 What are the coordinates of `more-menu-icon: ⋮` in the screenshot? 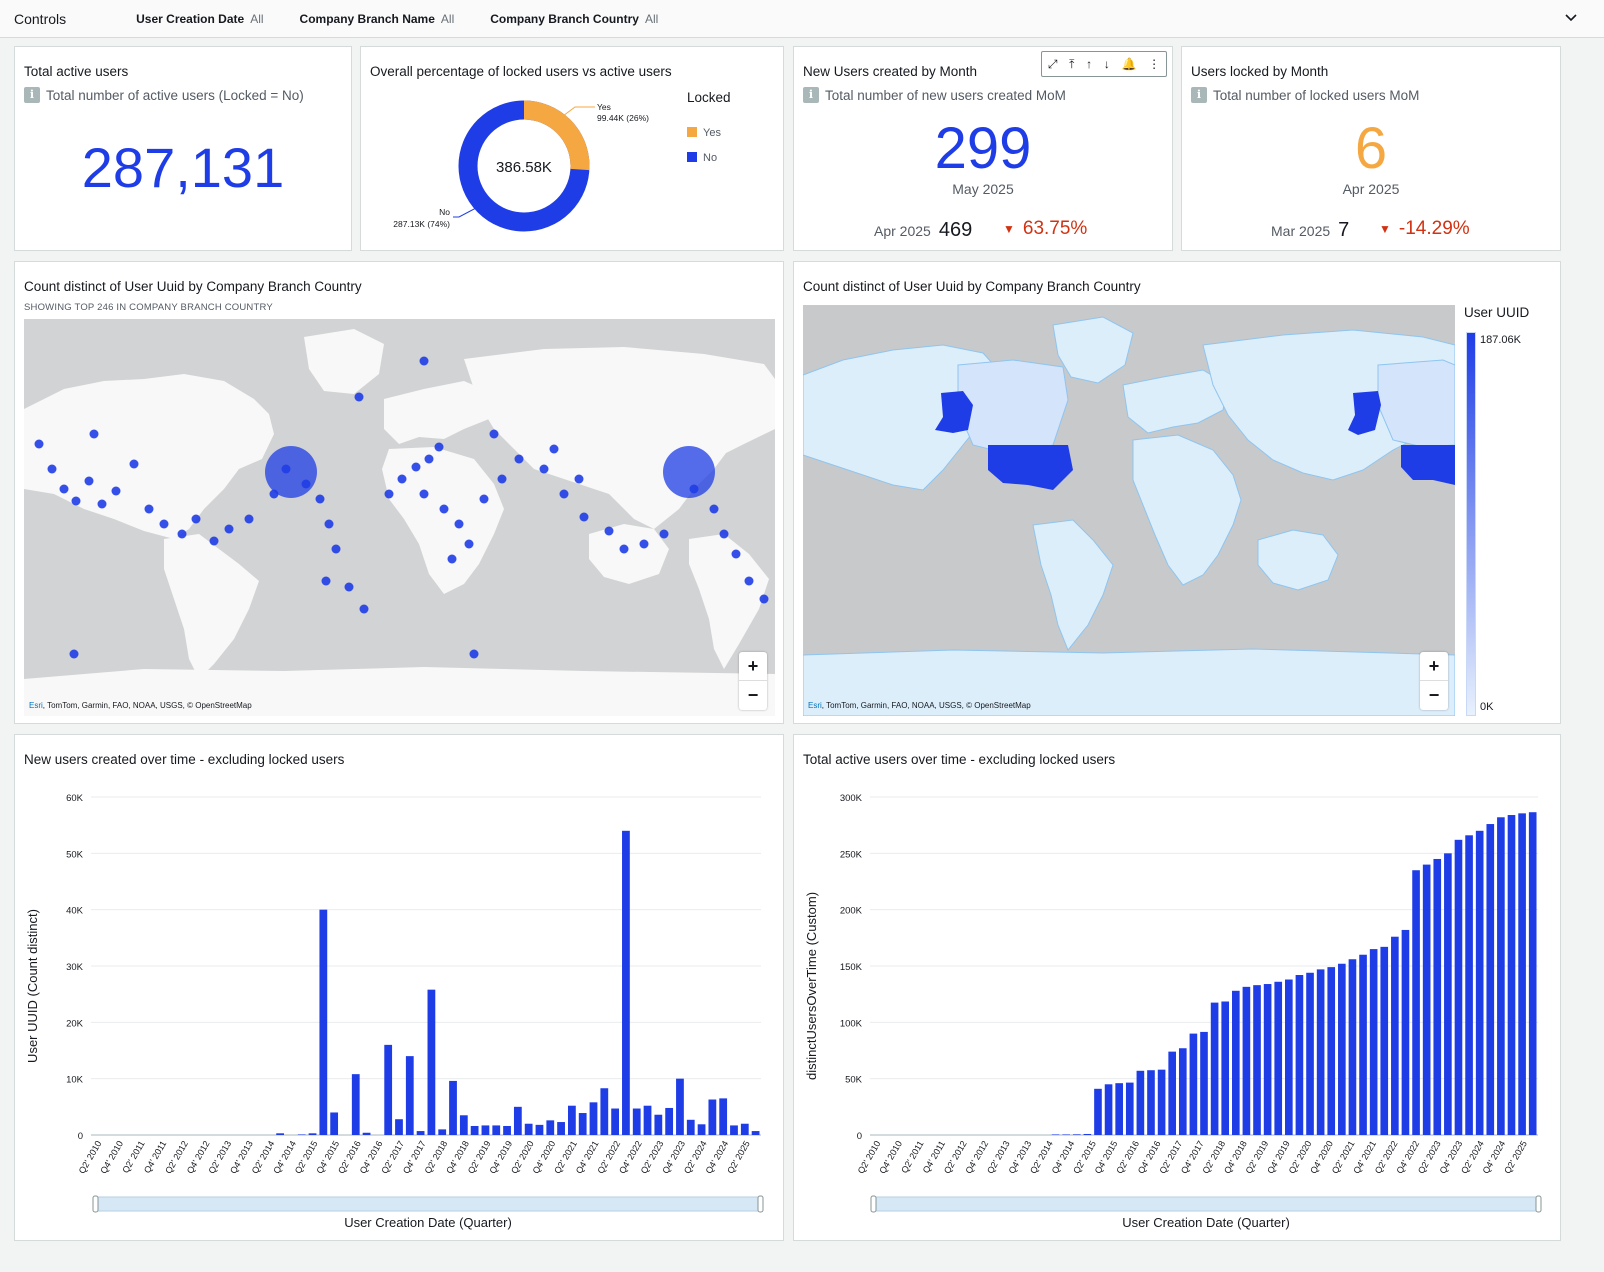 It's located at (1154, 64).